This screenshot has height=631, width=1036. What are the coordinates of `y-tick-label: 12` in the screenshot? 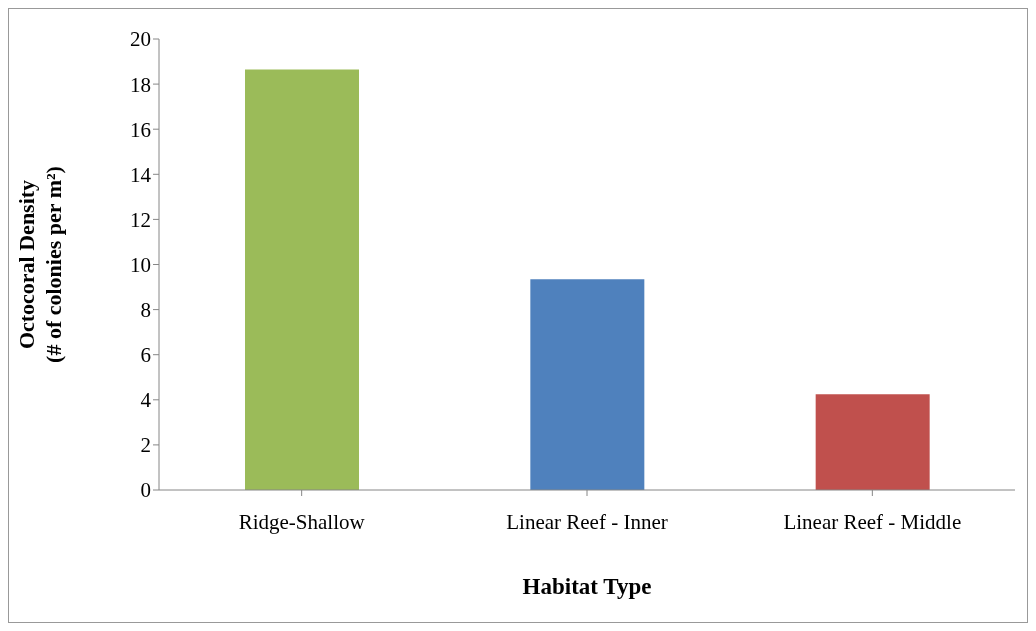 It's located at (140, 219).